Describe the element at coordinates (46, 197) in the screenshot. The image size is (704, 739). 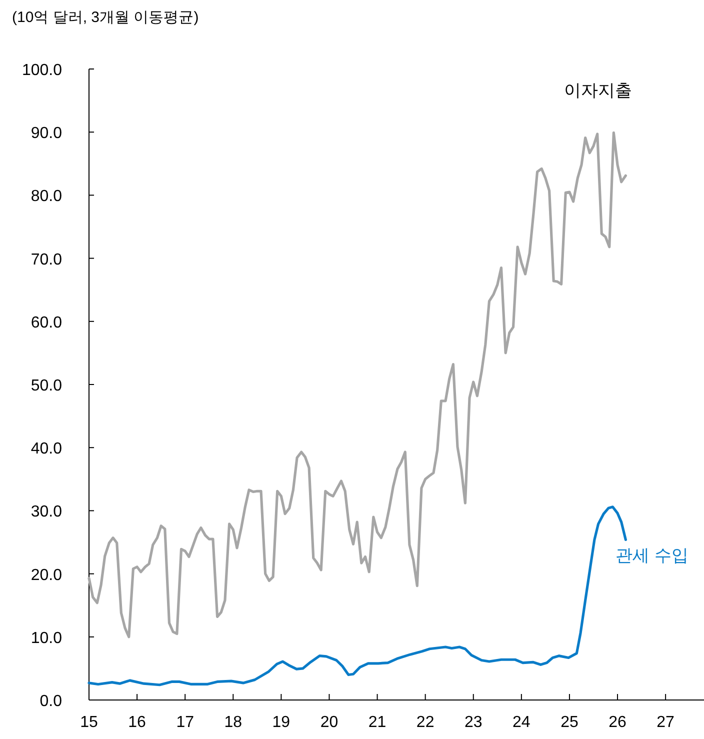
I see `y-tick-label: 80.0` at that location.